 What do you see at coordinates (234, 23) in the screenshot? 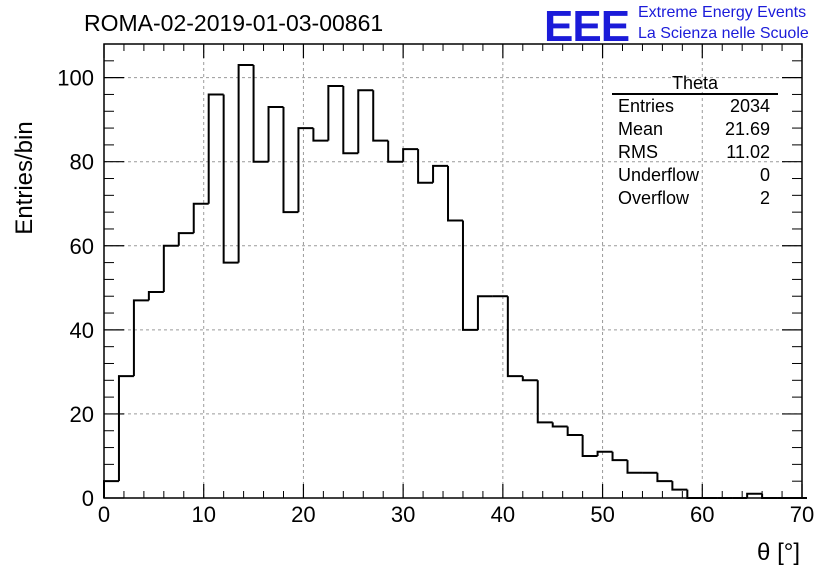
I see `page-title: ROMA-02-2019-01-03-00861` at bounding box center [234, 23].